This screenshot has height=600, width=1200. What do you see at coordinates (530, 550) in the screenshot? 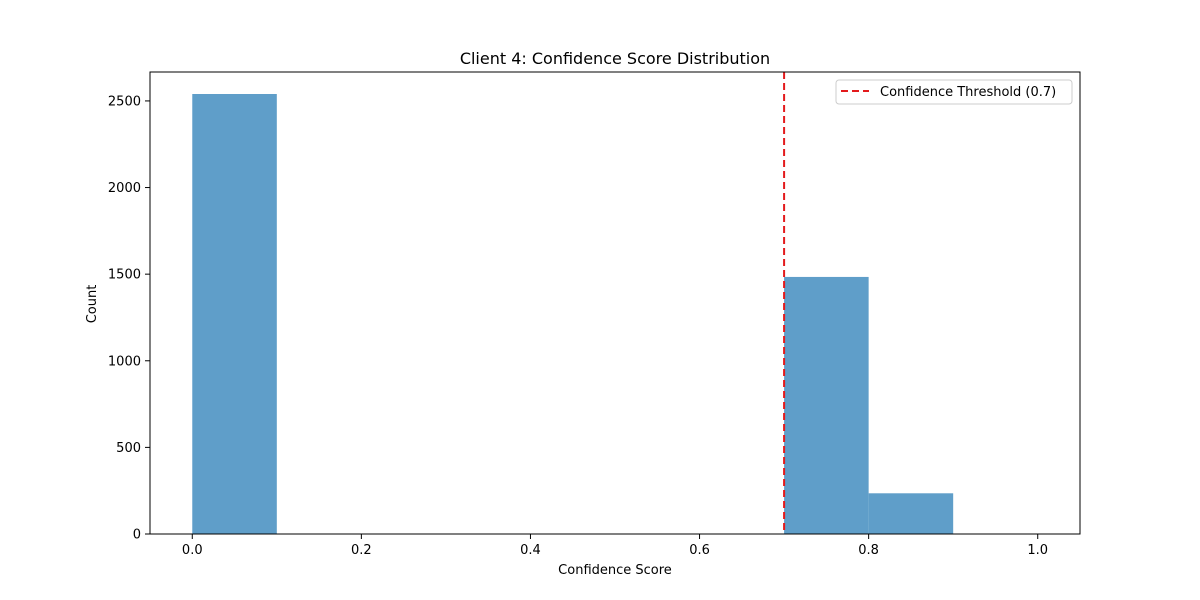
I see `x-tick-label: 0.4` at bounding box center [530, 550].